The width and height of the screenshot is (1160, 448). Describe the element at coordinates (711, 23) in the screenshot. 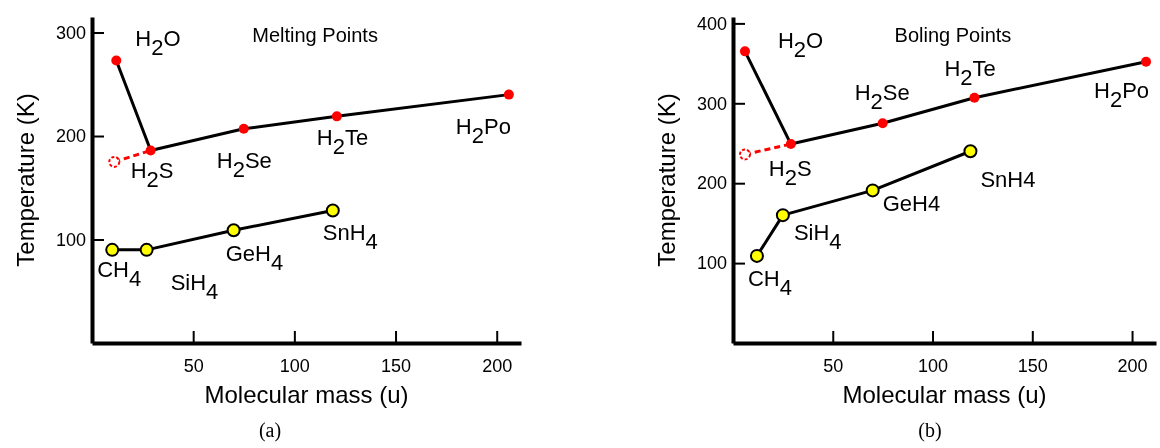

I see `y-tick-label: 400` at that location.